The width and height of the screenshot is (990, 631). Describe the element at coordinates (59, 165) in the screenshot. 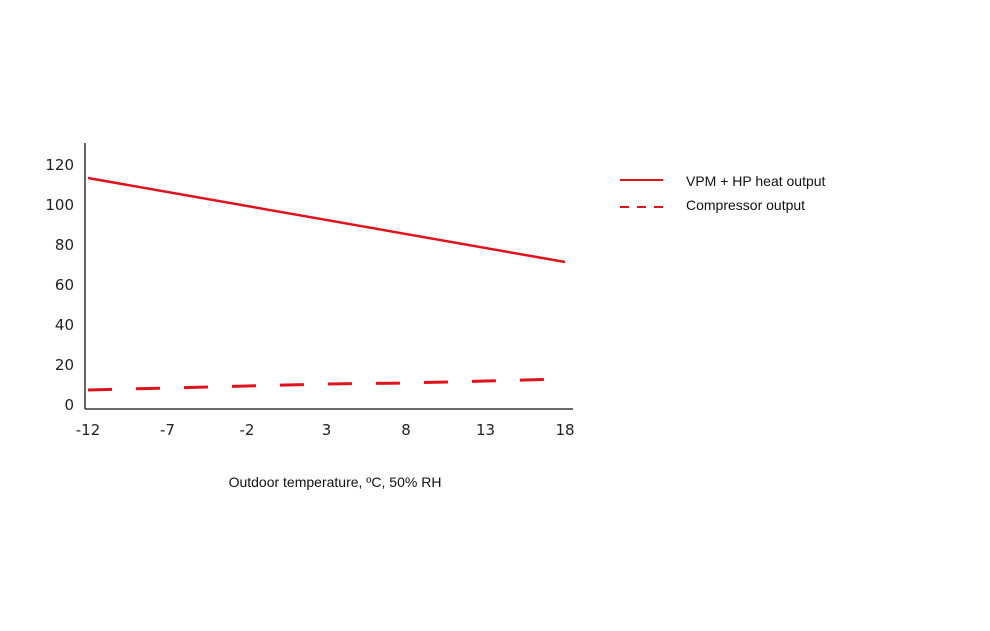

I see `y-tick-label: 120` at that location.